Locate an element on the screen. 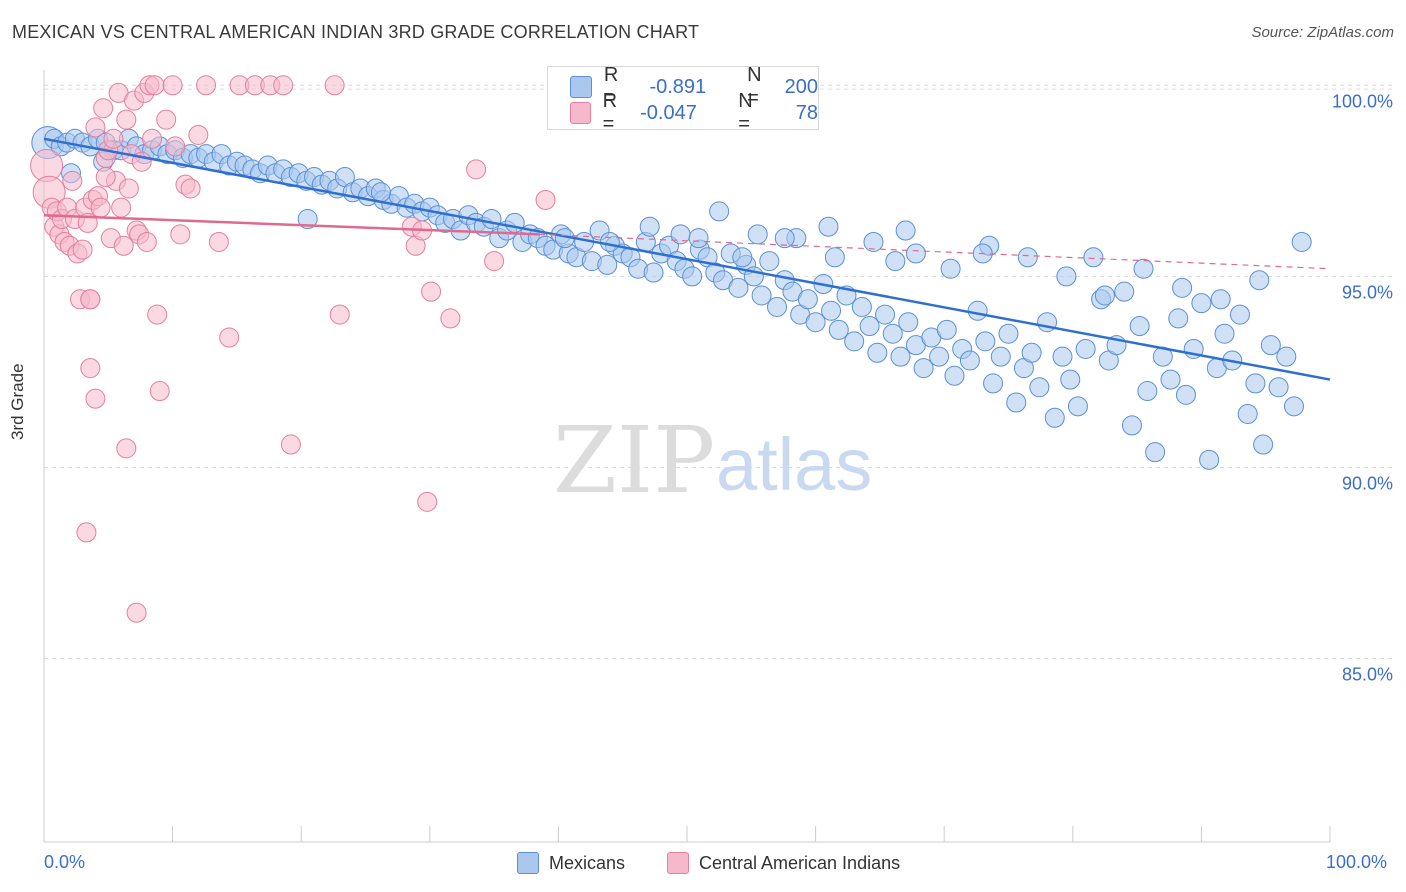 Image resolution: width=1406 pixels, height=892 pixels. legend-r-value: -0.891 is located at coordinates (678, 86).